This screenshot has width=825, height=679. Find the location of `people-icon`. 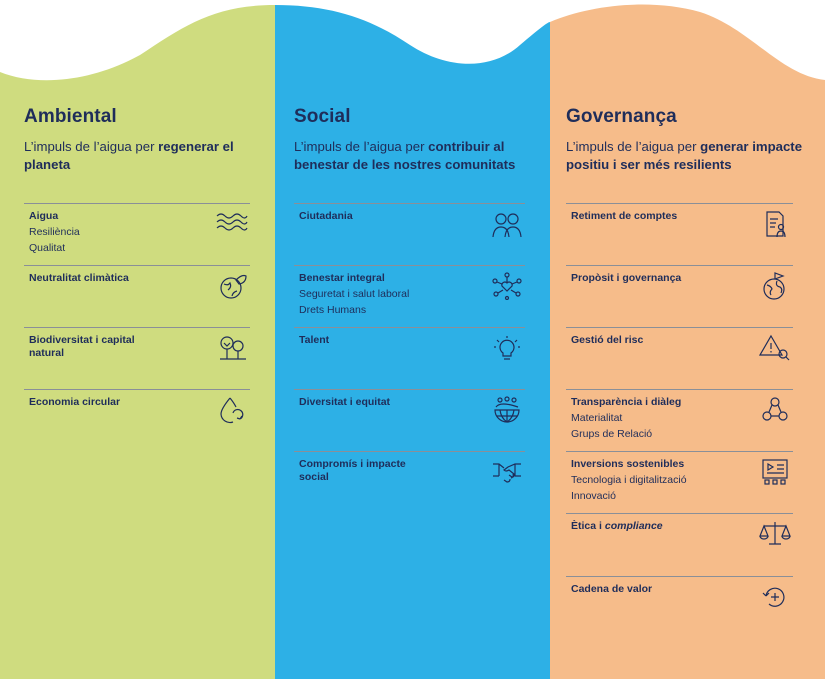

people-icon is located at coordinates (507, 224).